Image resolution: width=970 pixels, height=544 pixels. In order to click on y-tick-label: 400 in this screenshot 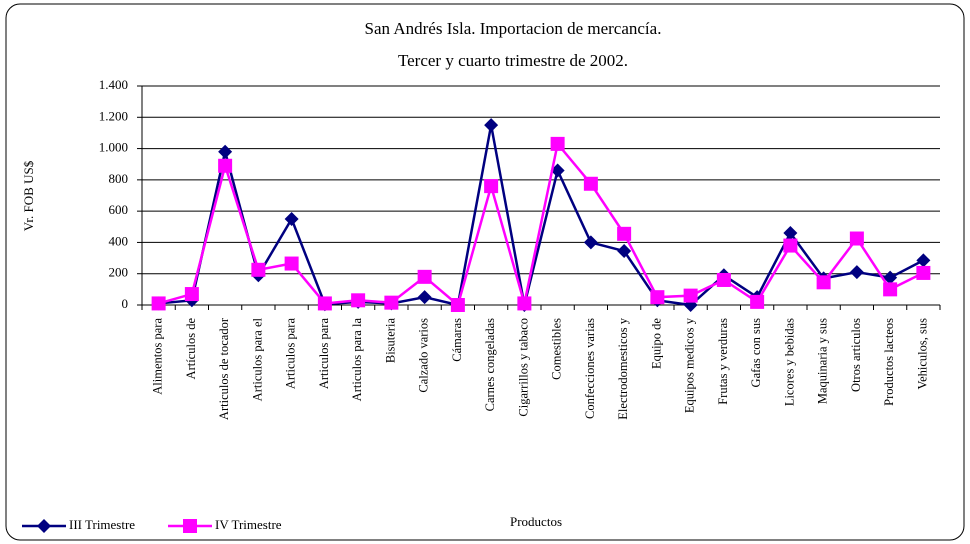, I will do `click(119, 240)`.